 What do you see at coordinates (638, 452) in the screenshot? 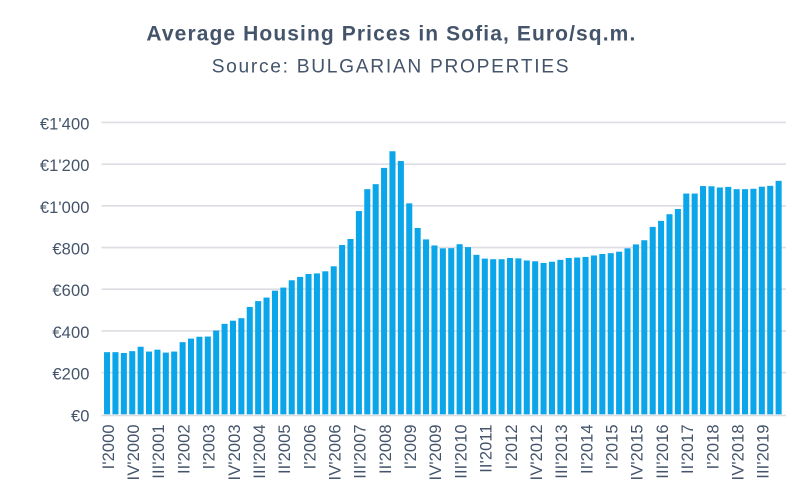
I see `svg-text: IV'2015` at bounding box center [638, 452].